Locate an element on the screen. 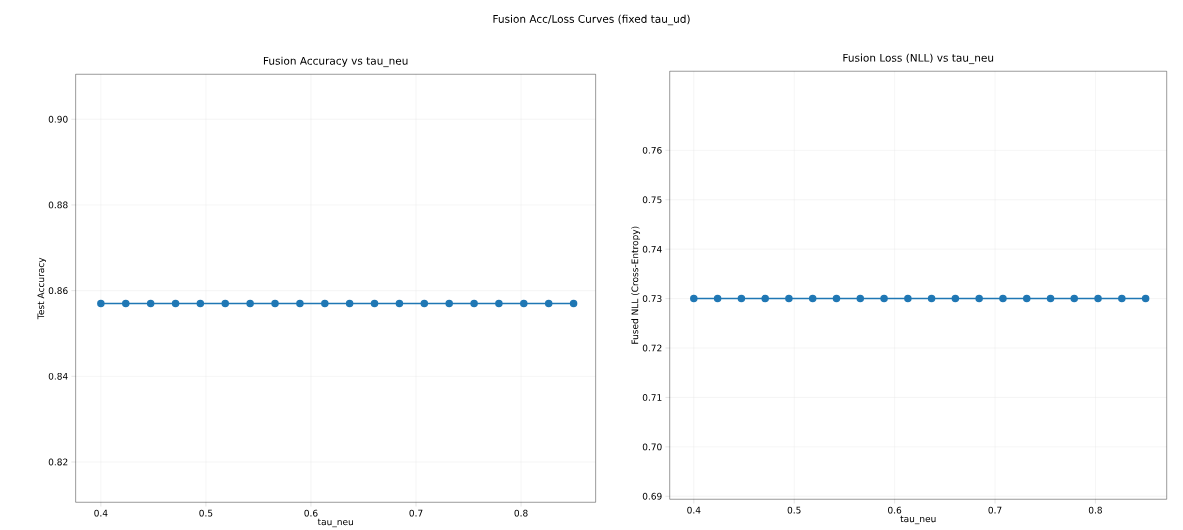 This screenshot has height=530, width=1183. y-tick-label: 0.71 is located at coordinates (652, 397).